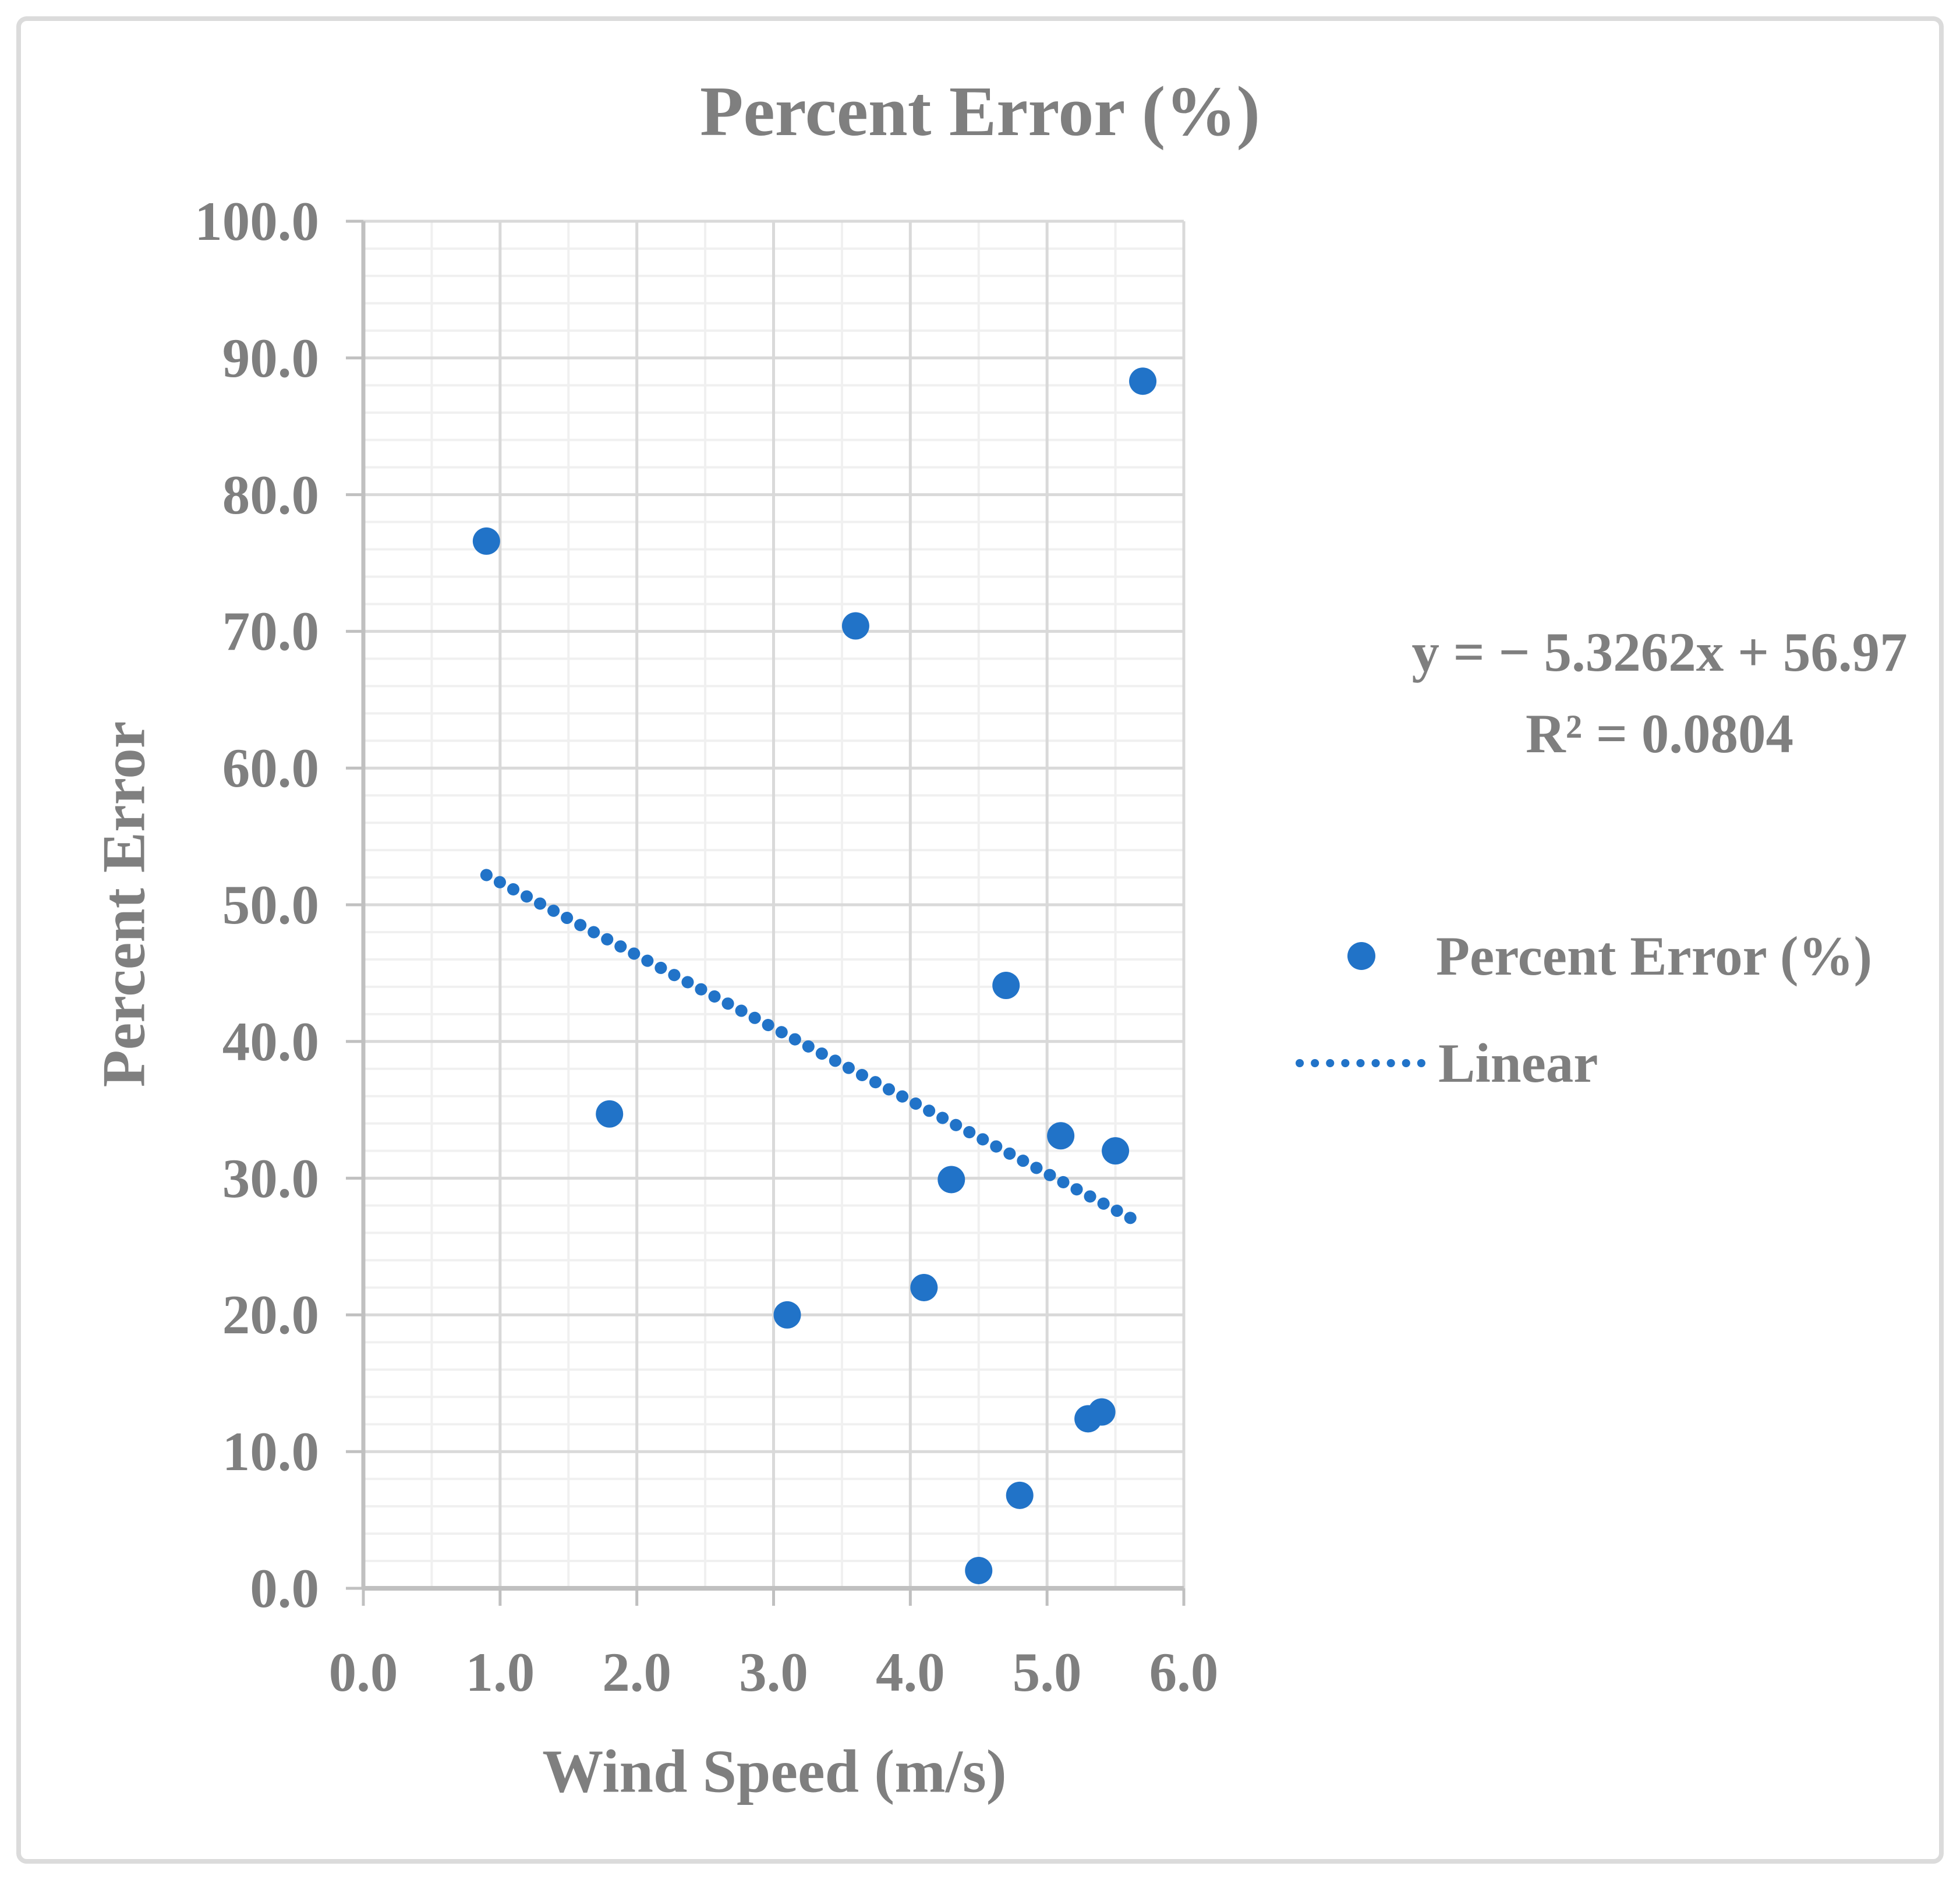 This screenshot has width=1960, height=1880. I want to click on legend-item-percent-error: Percent Error (%), so click(1655, 956).